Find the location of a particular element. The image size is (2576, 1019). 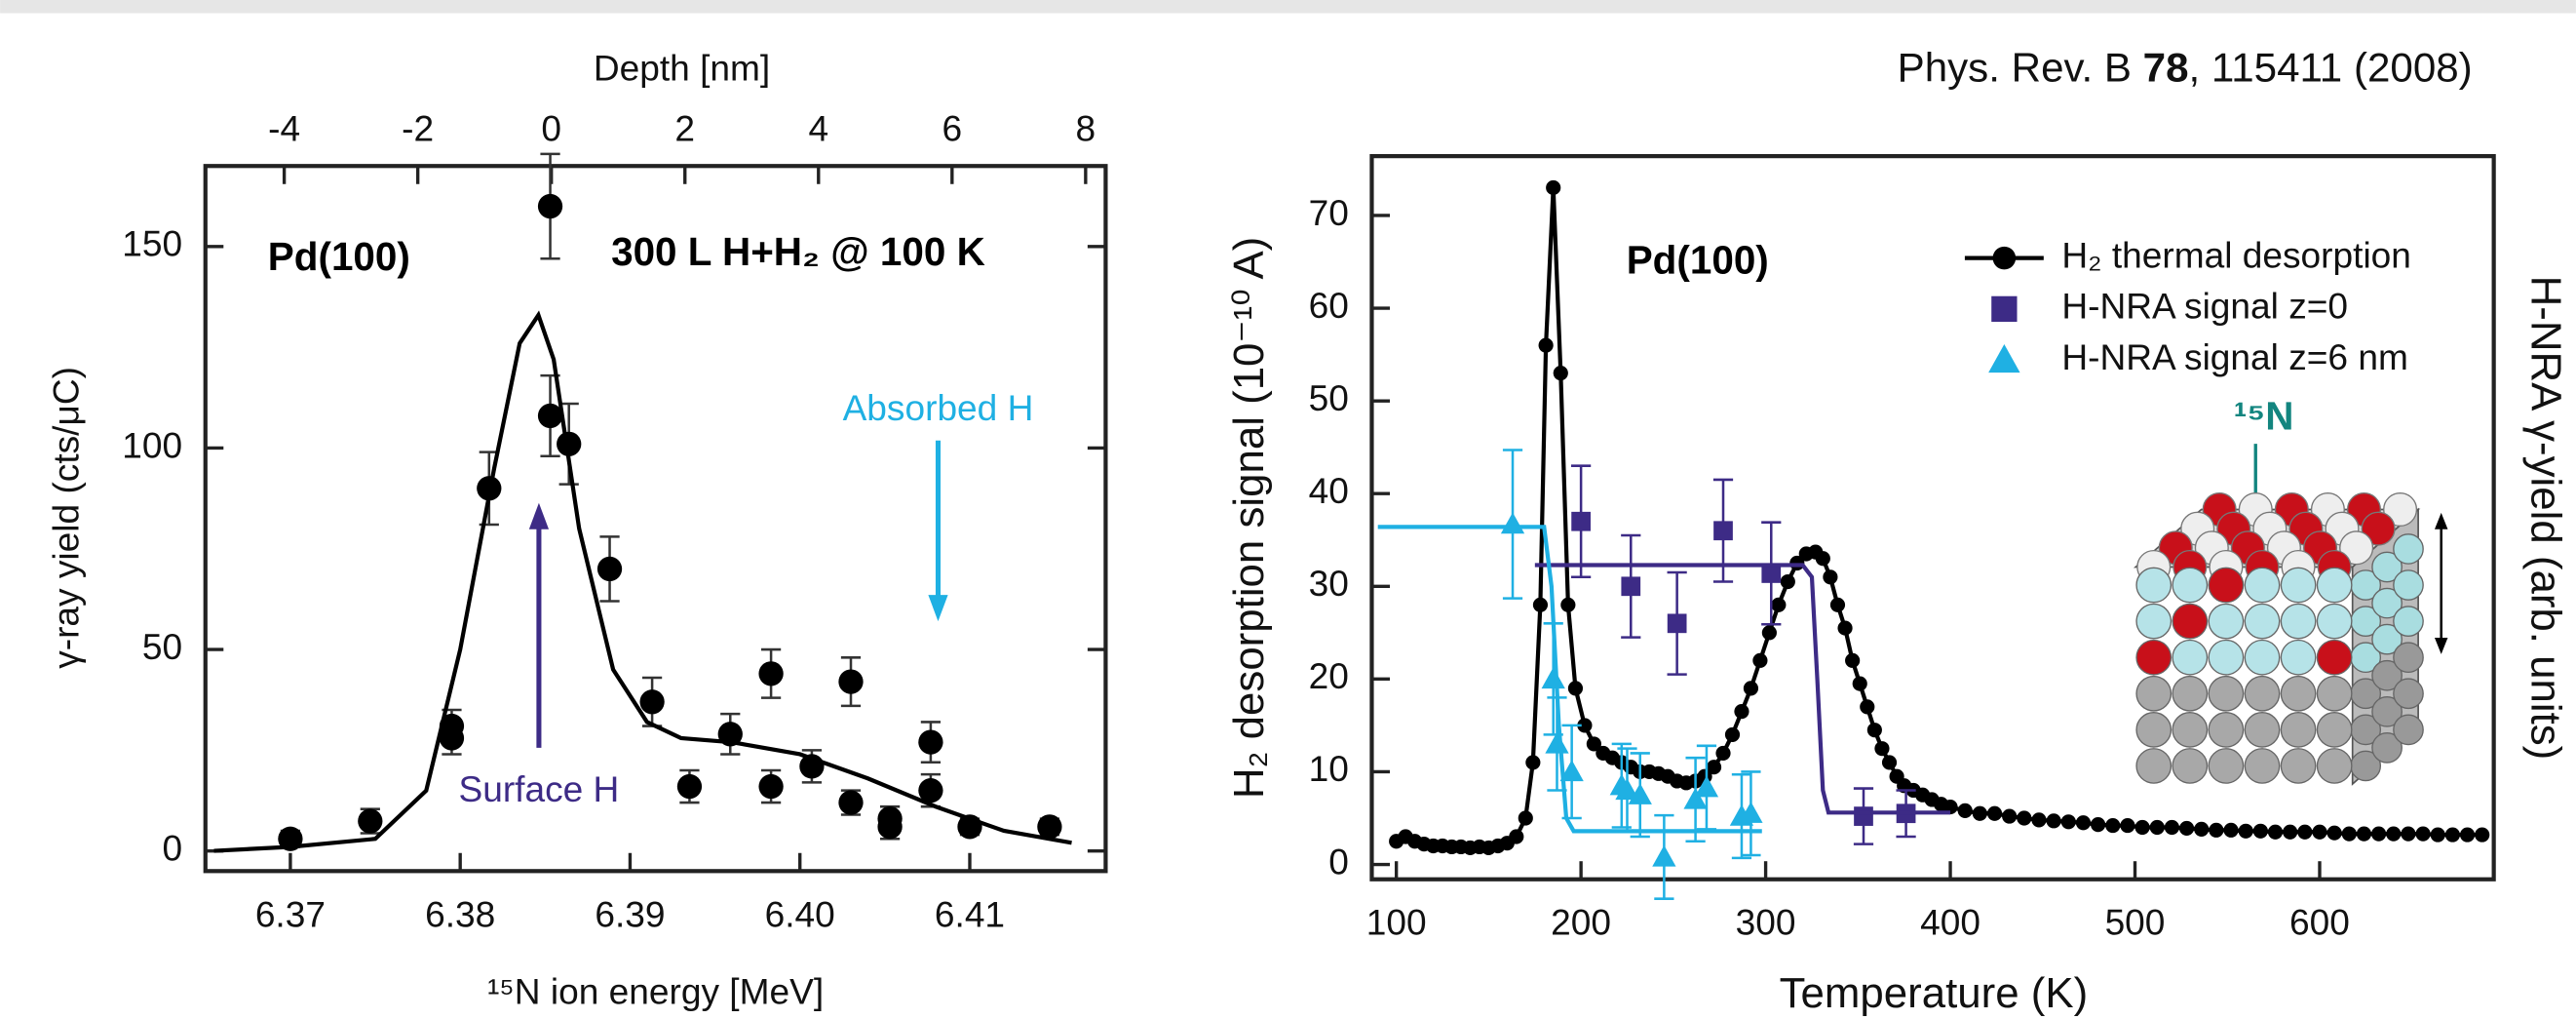

y-tick-label: 150 is located at coordinates (152, 243).